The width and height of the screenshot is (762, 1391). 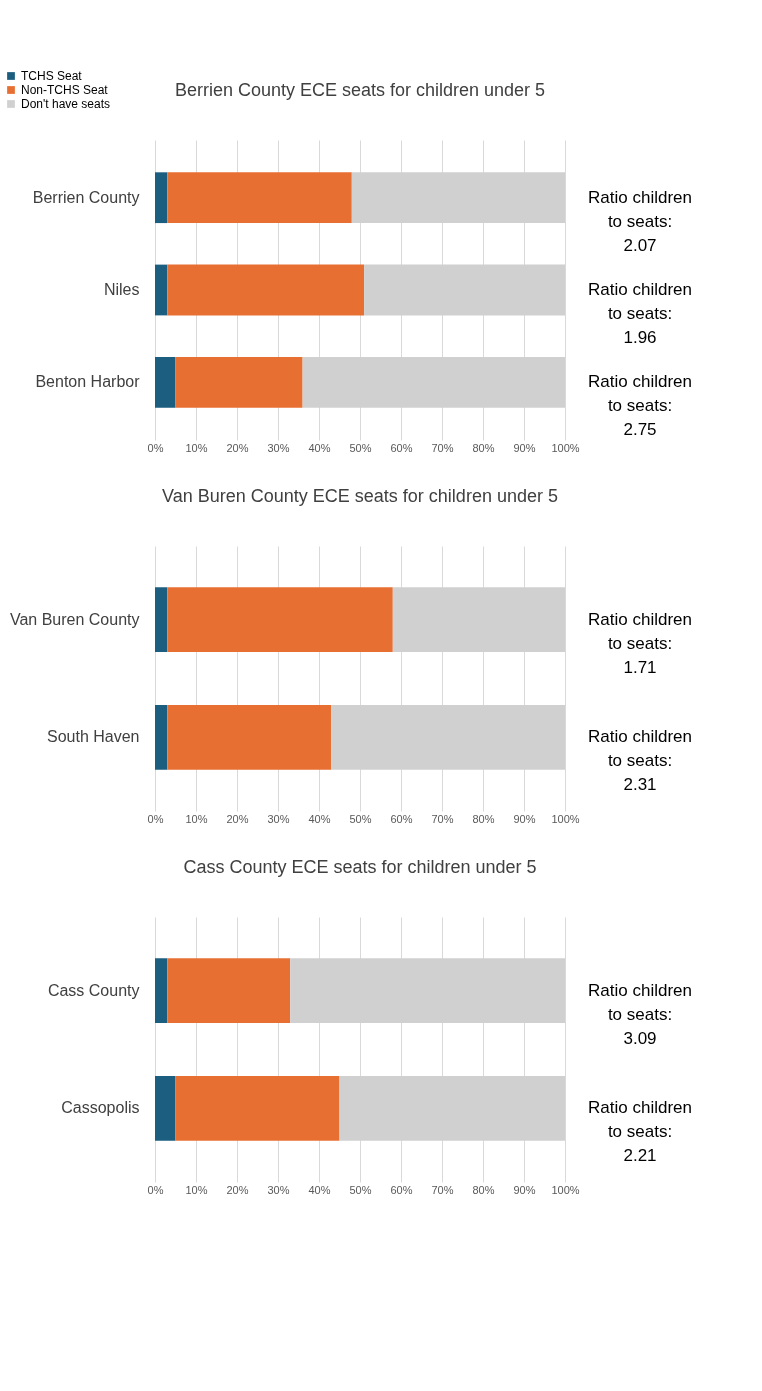 What do you see at coordinates (640, 1014) in the screenshot?
I see `text: Ratio children to seats: 3.09` at bounding box center [640, 1014].